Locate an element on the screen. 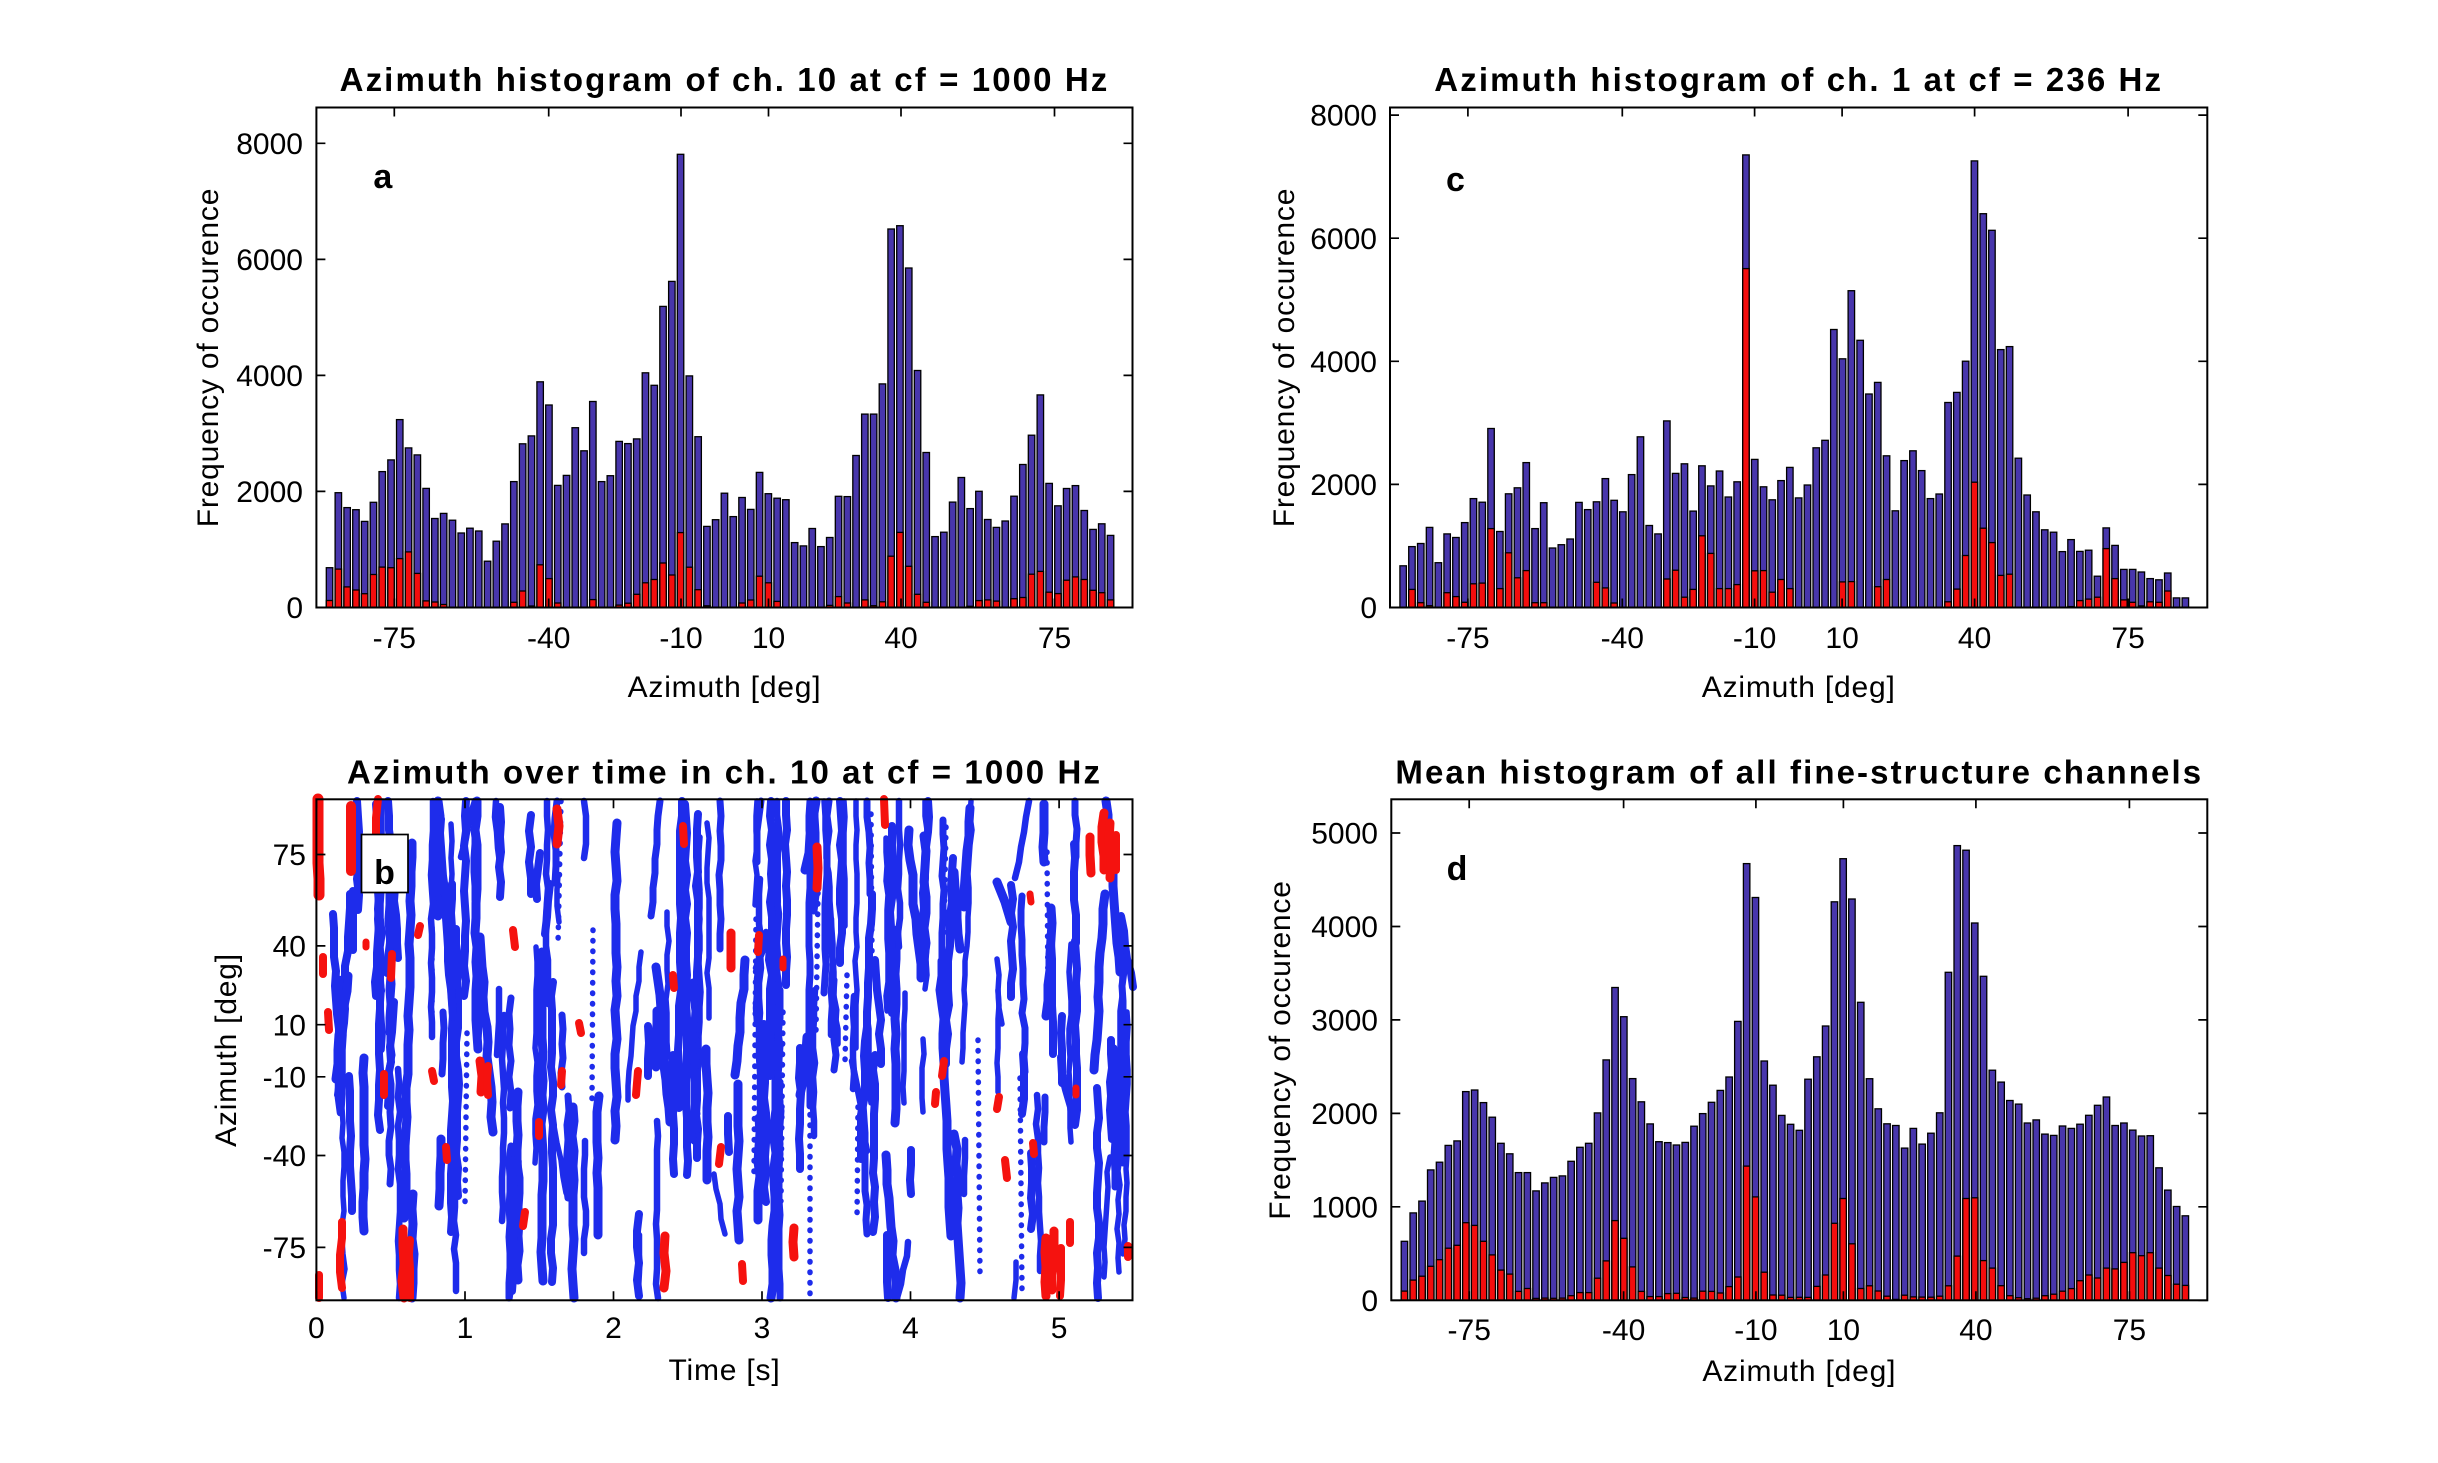 The height and width of the screenshot is (1463, 2438). svg-text: d is located at coordinates (1457, 869).